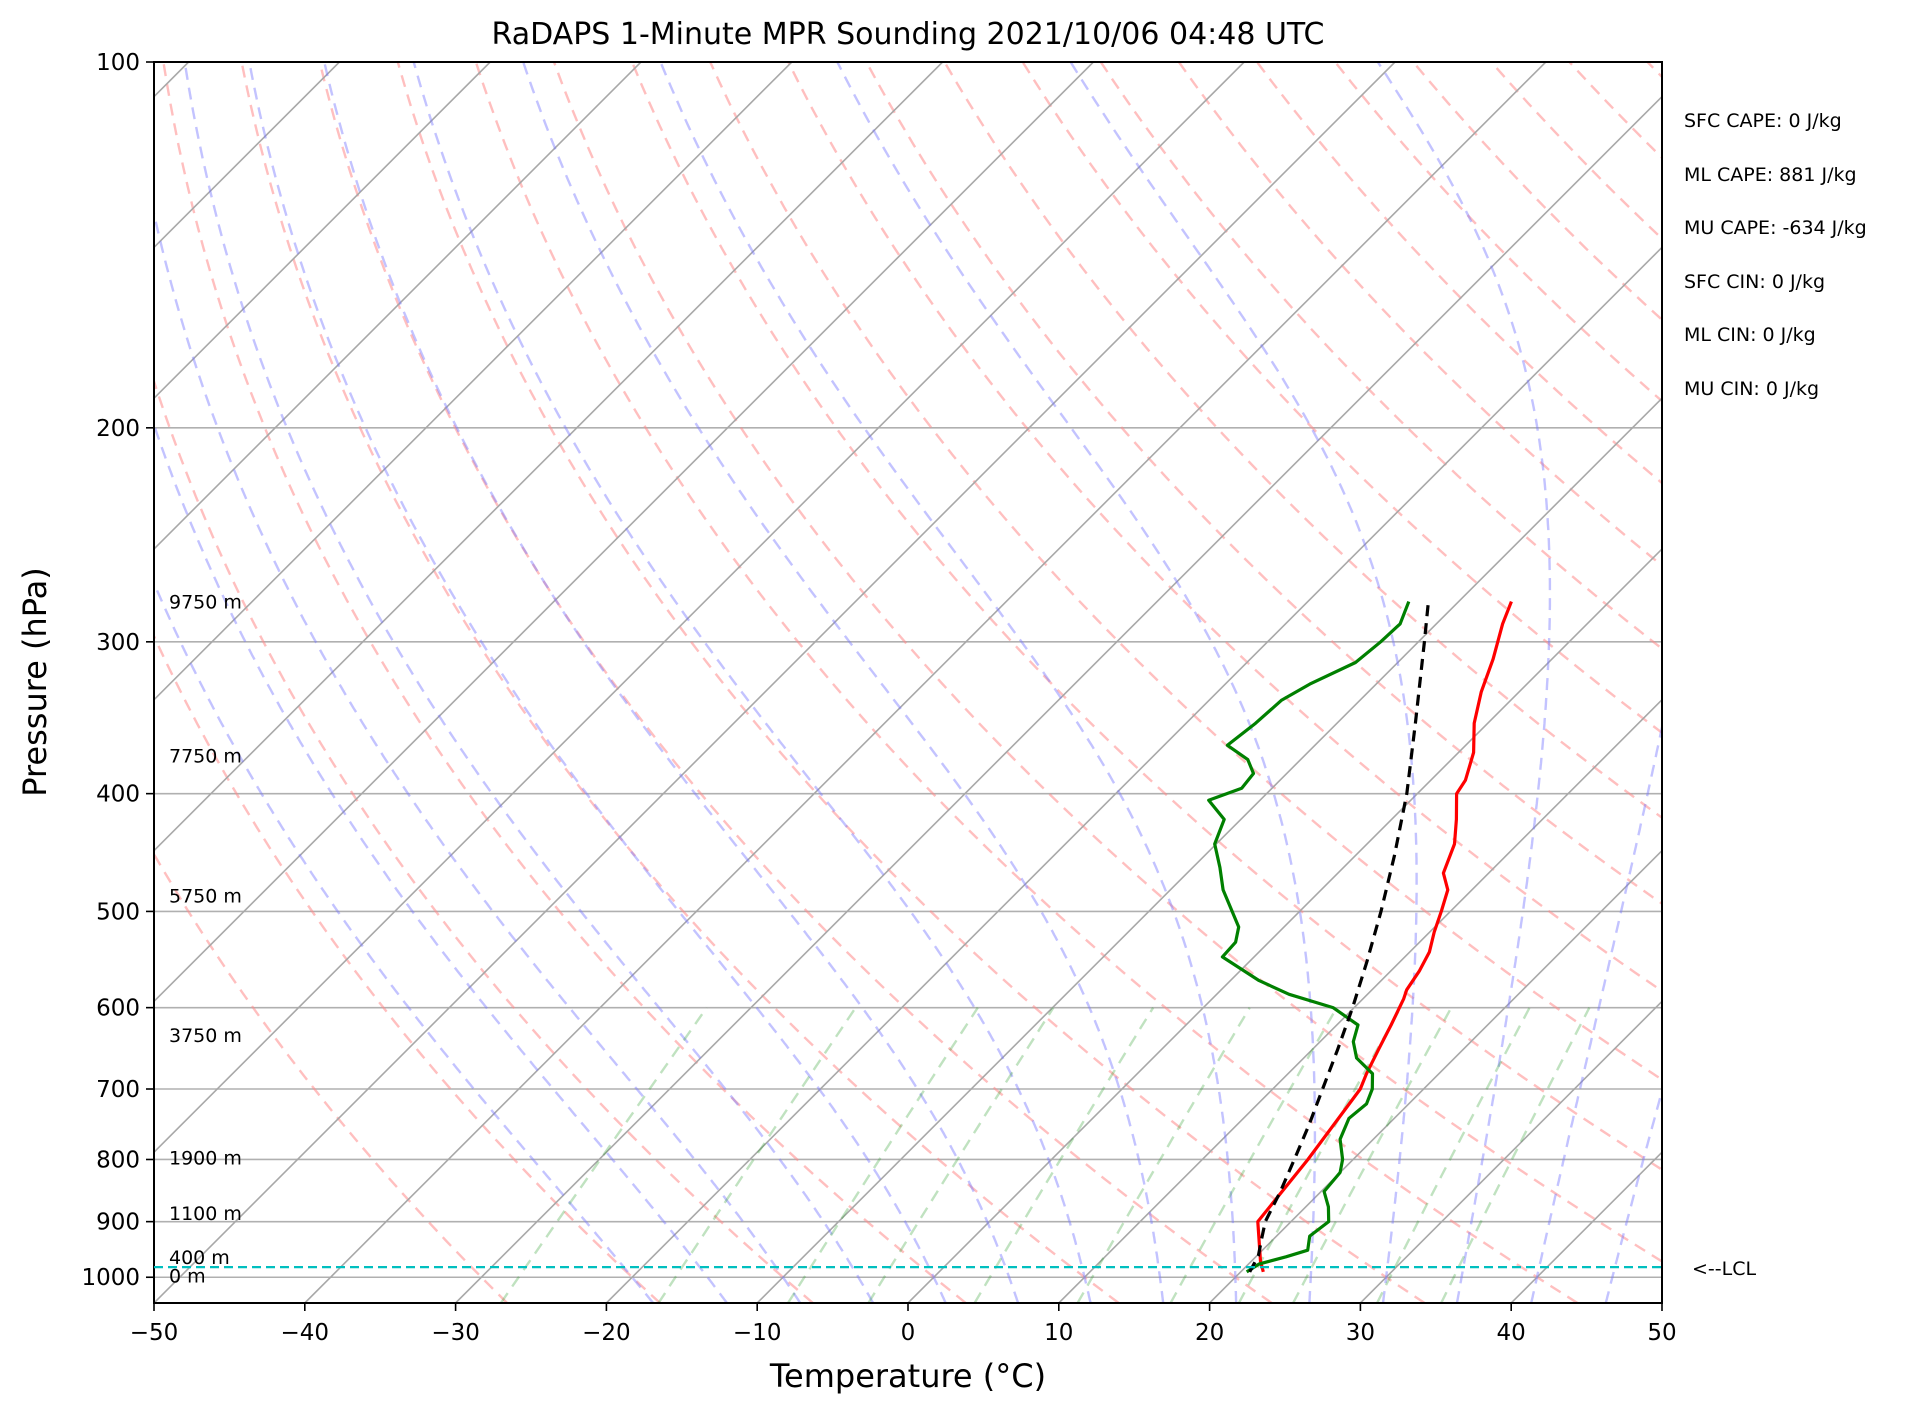 The height and width of the screenshot is (1406, 1912). Describe the element at coordinates (35, 682) in the screenshot. I see `y-axis-label: Pressure (hPa)` at that location.